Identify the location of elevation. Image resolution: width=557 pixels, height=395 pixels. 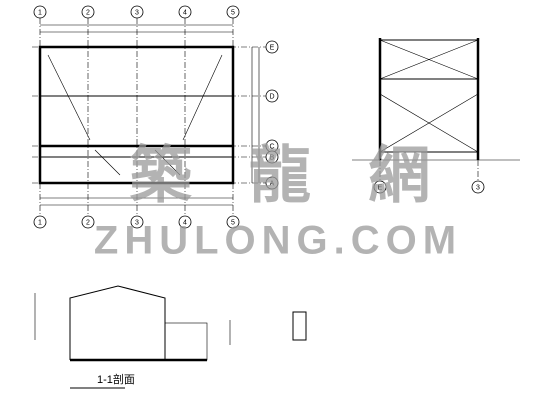
(436, 109).